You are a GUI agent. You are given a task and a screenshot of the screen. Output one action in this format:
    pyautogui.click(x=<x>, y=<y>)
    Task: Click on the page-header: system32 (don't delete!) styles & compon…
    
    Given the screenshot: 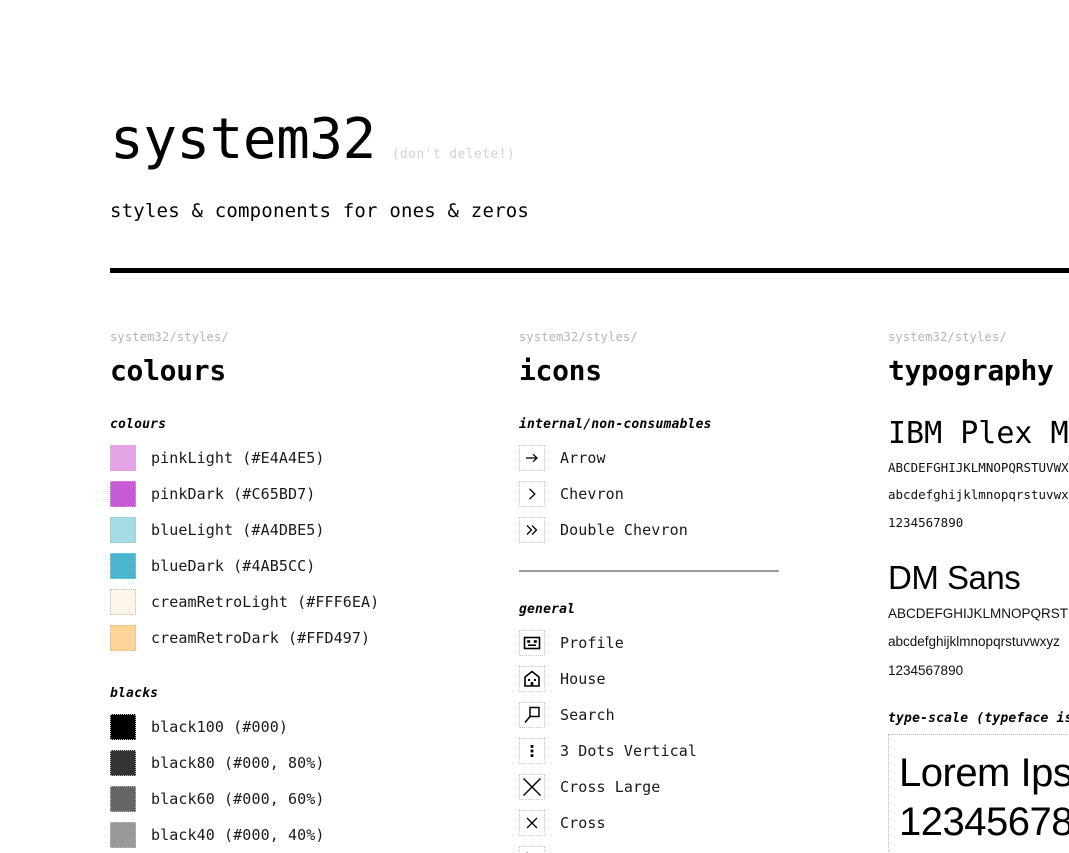 What is the action you would take?
    pyautogui.click(x=589, y=167)
    